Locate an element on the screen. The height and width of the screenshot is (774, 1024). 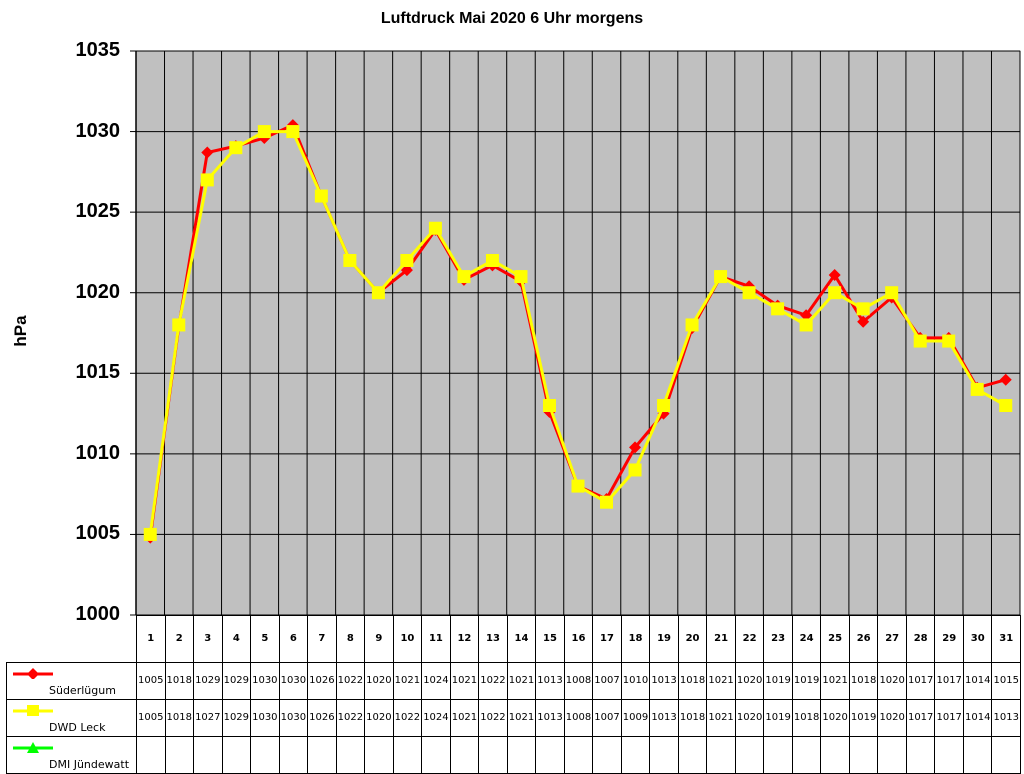
day-header: 5 is located at coordinates (265, 639).